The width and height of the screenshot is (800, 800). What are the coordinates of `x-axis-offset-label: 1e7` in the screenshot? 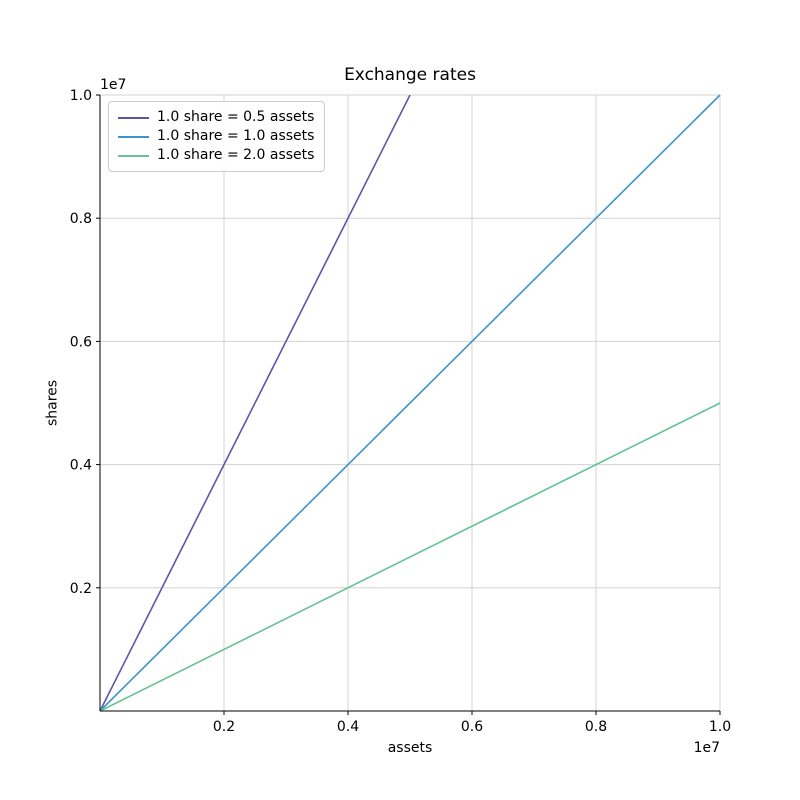 It's located at (706, 748).